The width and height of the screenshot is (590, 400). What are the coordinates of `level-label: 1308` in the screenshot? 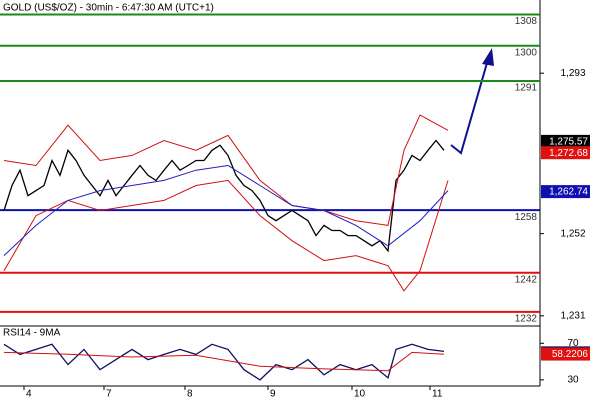 It's located at (526, 21).